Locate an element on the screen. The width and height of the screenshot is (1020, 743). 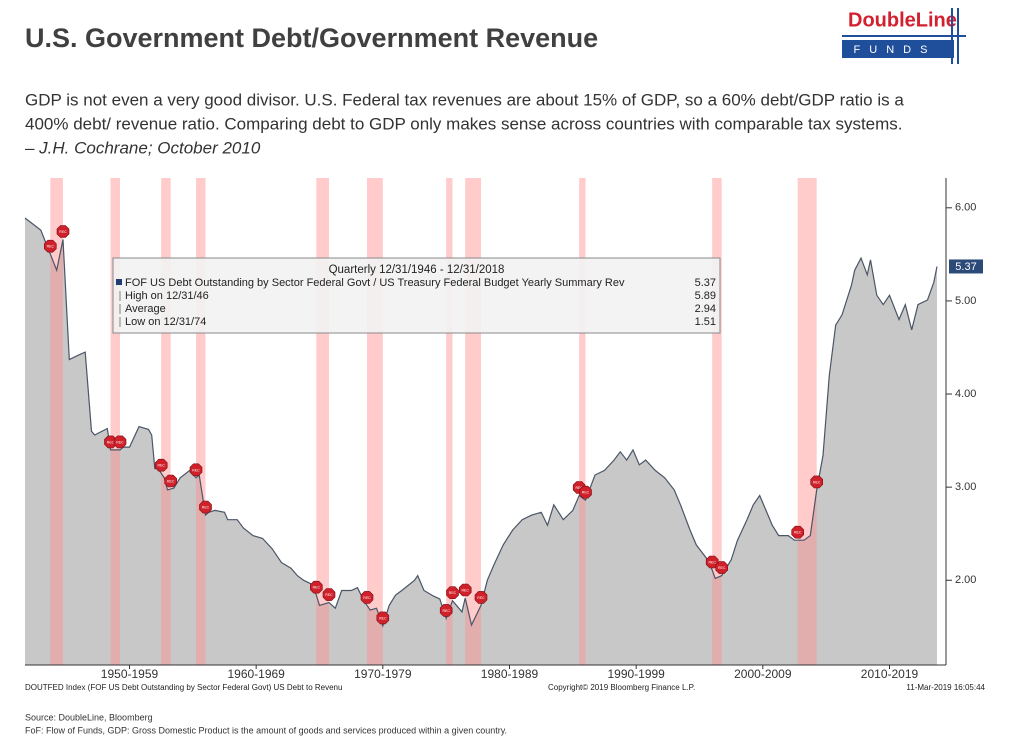
legend-box is located at coordinates (416, 295).